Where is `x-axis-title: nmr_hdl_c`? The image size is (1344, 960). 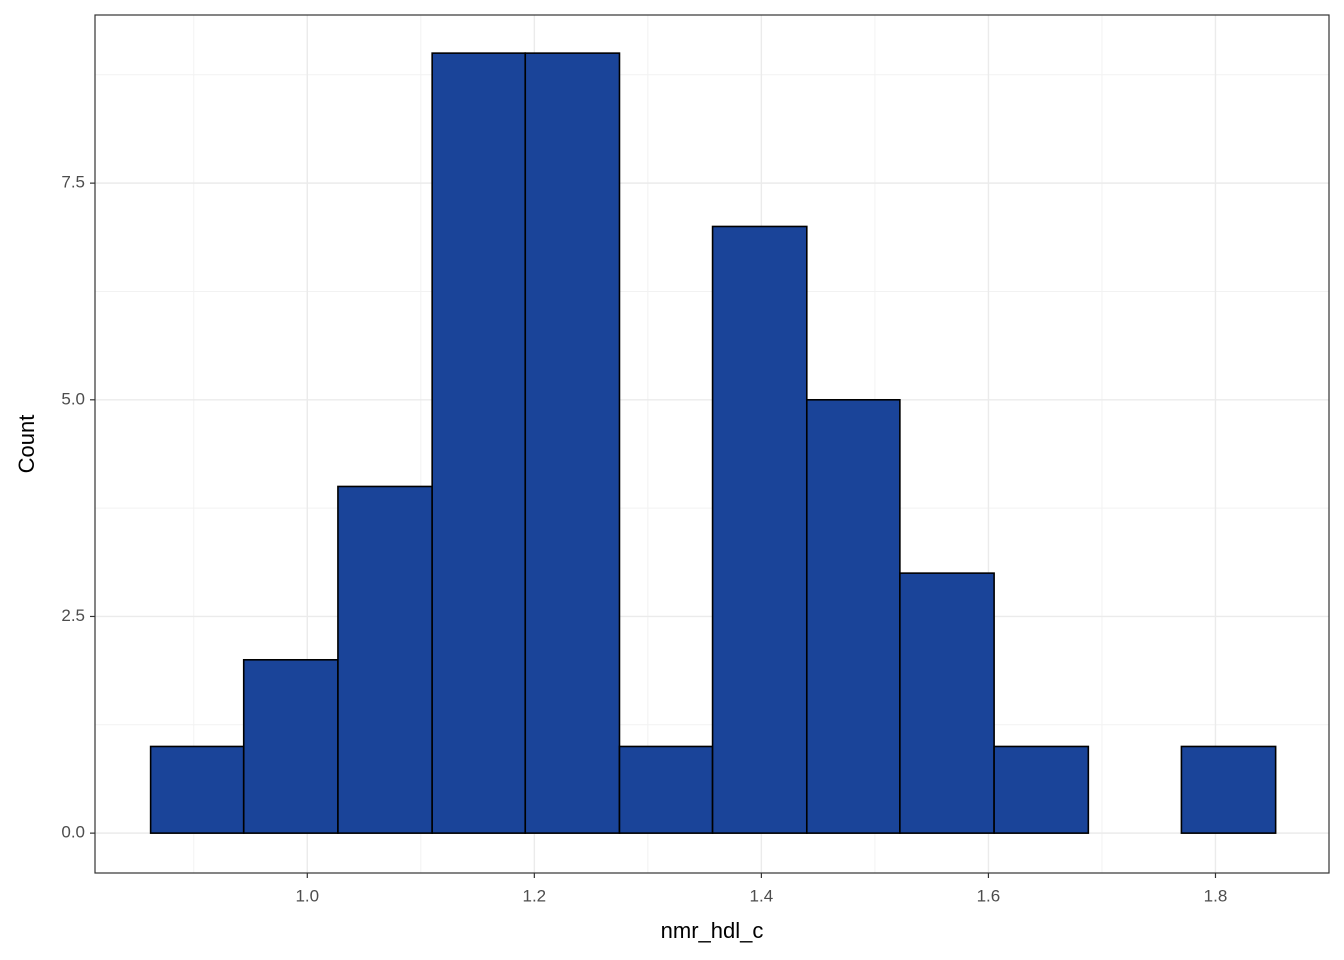
x-axis-title: nmr_hdl_c is located at coordinates (712, 930).